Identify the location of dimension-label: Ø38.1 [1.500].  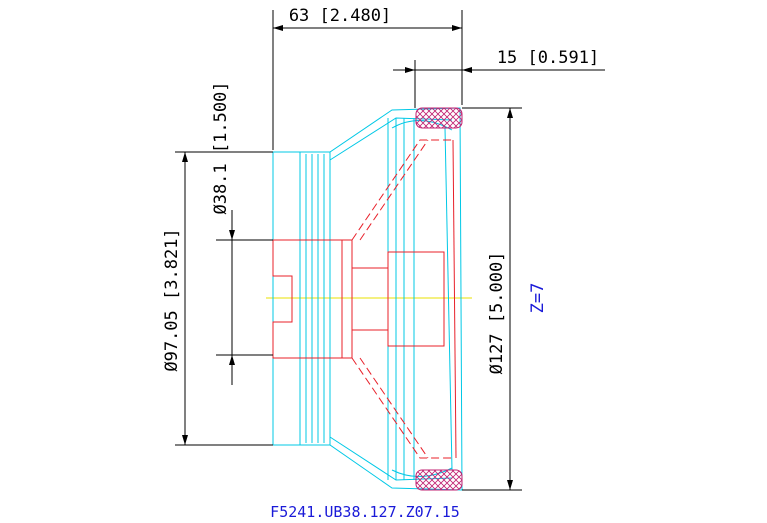
(221, 147).